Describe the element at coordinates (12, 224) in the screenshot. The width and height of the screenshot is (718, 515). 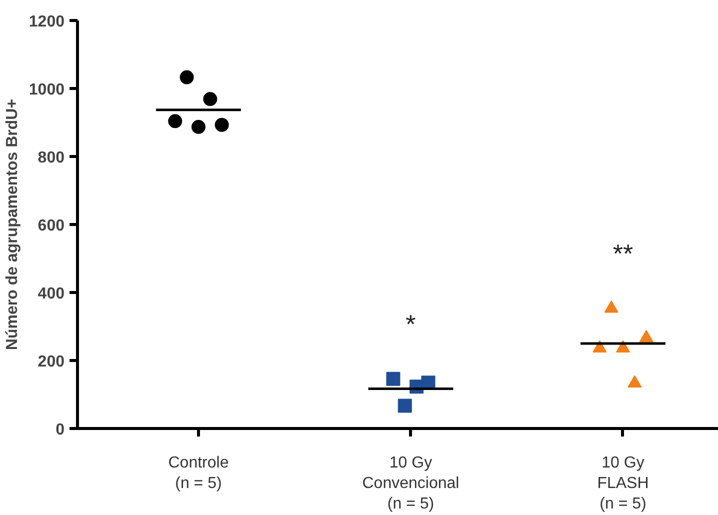
I see `y-axis-title: Número de agrupamentos BrdU+` at that location.